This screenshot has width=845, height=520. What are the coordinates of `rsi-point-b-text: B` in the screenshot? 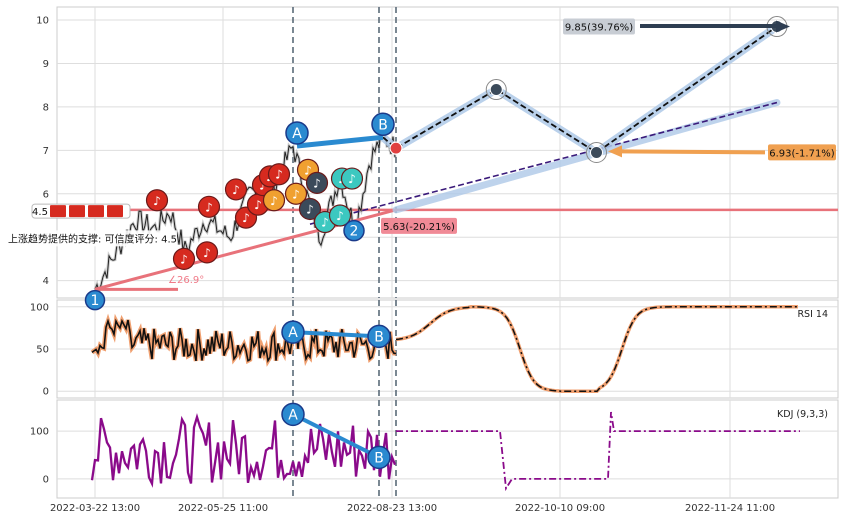 It's located at (379, 337).